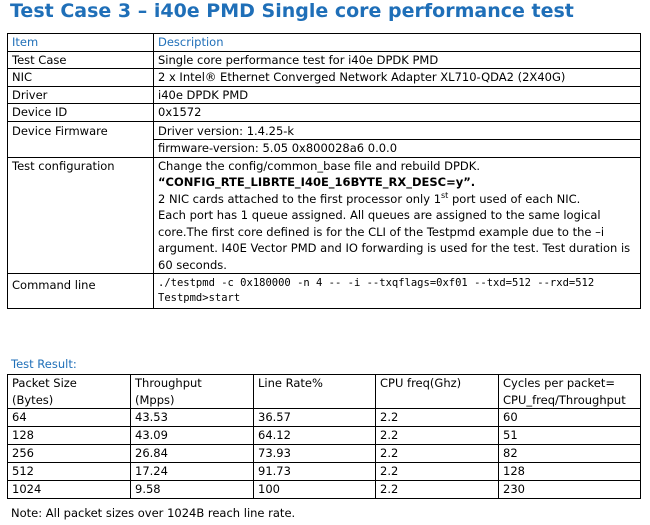 This screenshot has width=650, height=525. I want to click on header-text: CPU_freq/Throughput, so click(564, 399).